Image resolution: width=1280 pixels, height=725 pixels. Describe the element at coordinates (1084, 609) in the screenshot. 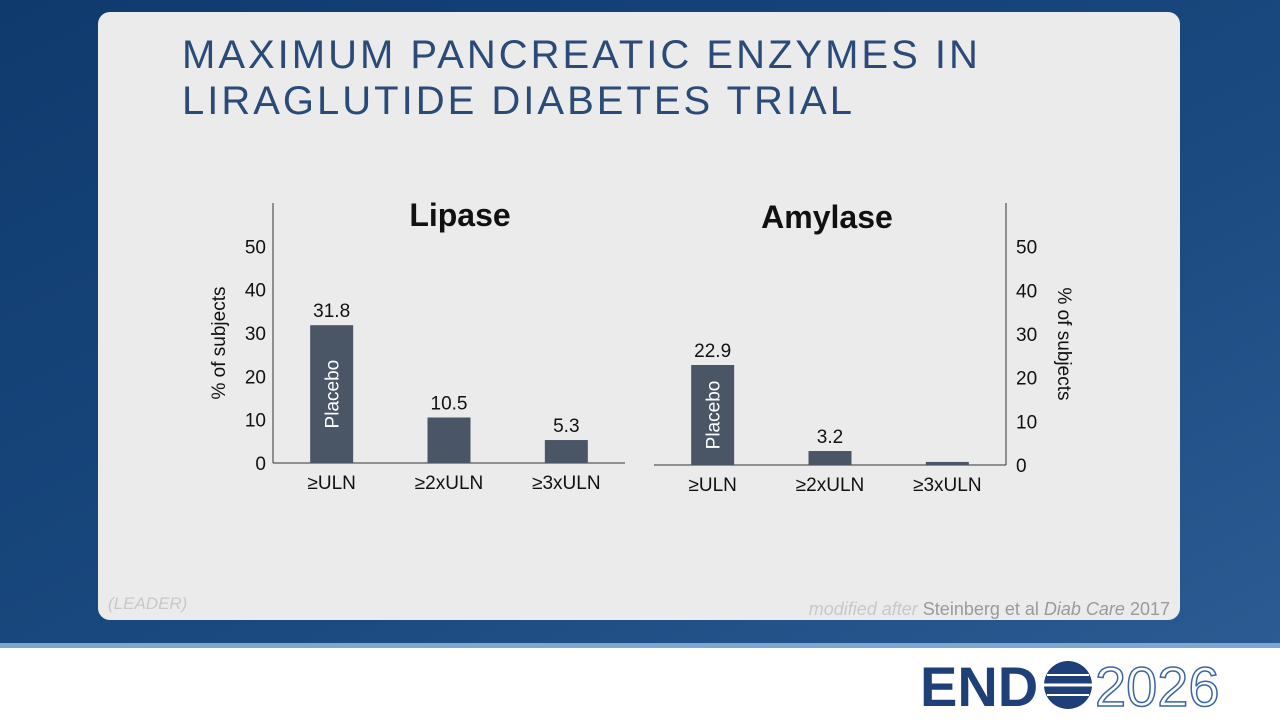

I see `citation-journal: Diab Care` at that location.